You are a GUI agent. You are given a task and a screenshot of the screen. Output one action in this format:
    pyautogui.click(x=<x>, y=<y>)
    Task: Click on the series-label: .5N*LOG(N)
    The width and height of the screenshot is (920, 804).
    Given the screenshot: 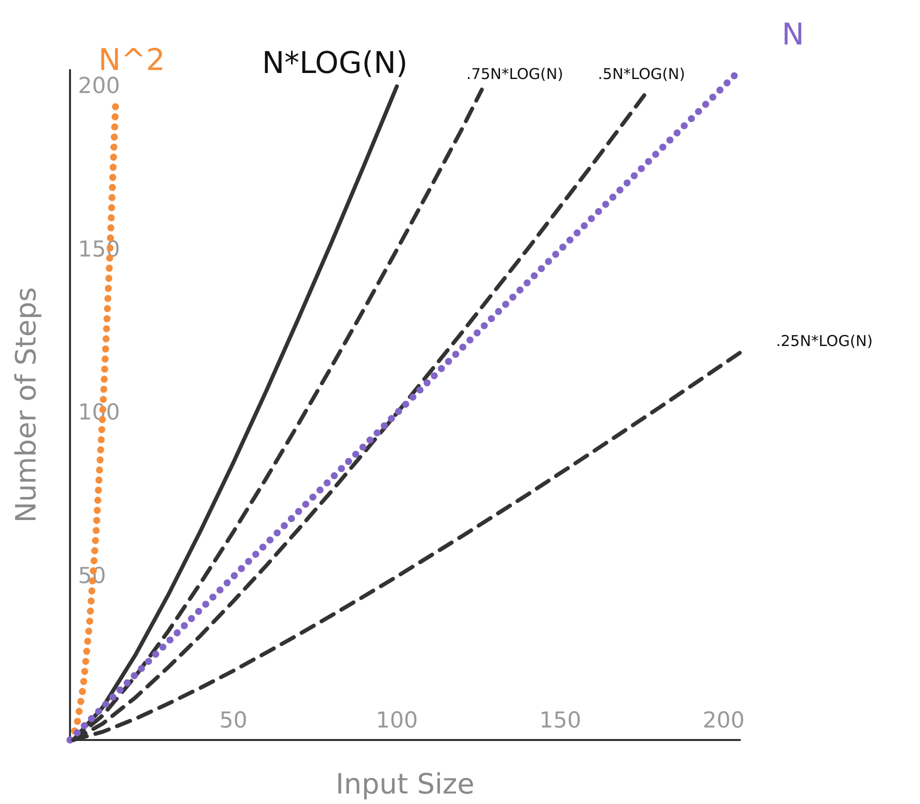 What is the action you would take?
    pyautogui.click(x=642, y=74)
    